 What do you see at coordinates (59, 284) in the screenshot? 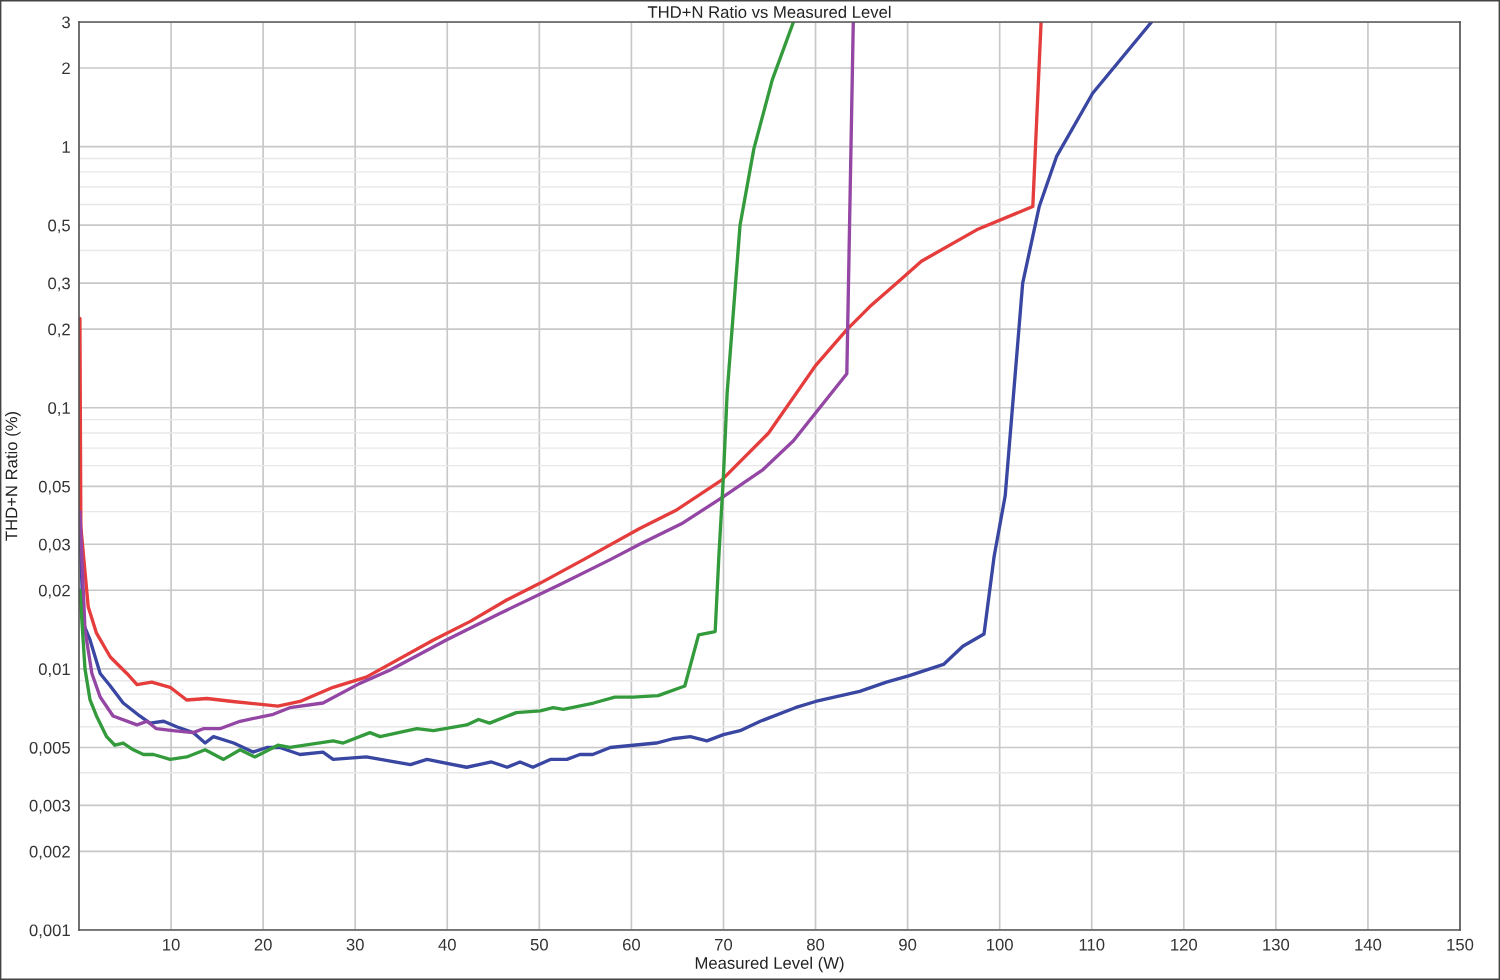
I see `y-tick-label: 0,3` at bounding box center [59, 284].